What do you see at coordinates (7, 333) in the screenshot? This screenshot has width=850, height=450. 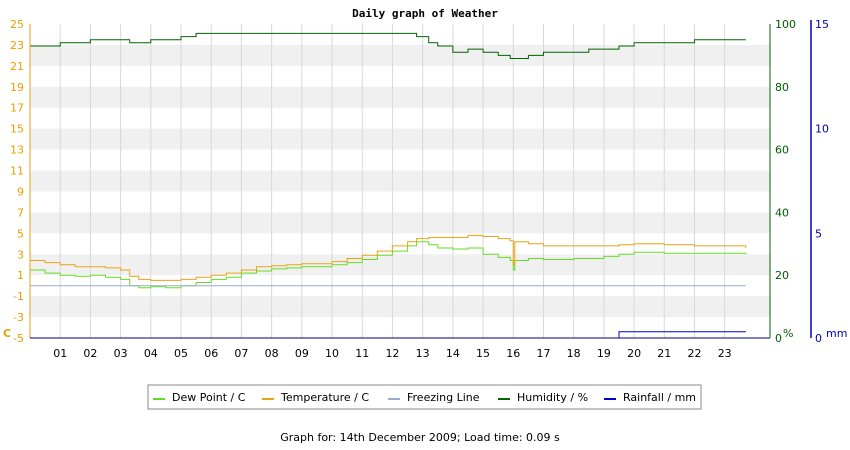 I see `y-axis-left-label: C` at bounding box center [7, 333].